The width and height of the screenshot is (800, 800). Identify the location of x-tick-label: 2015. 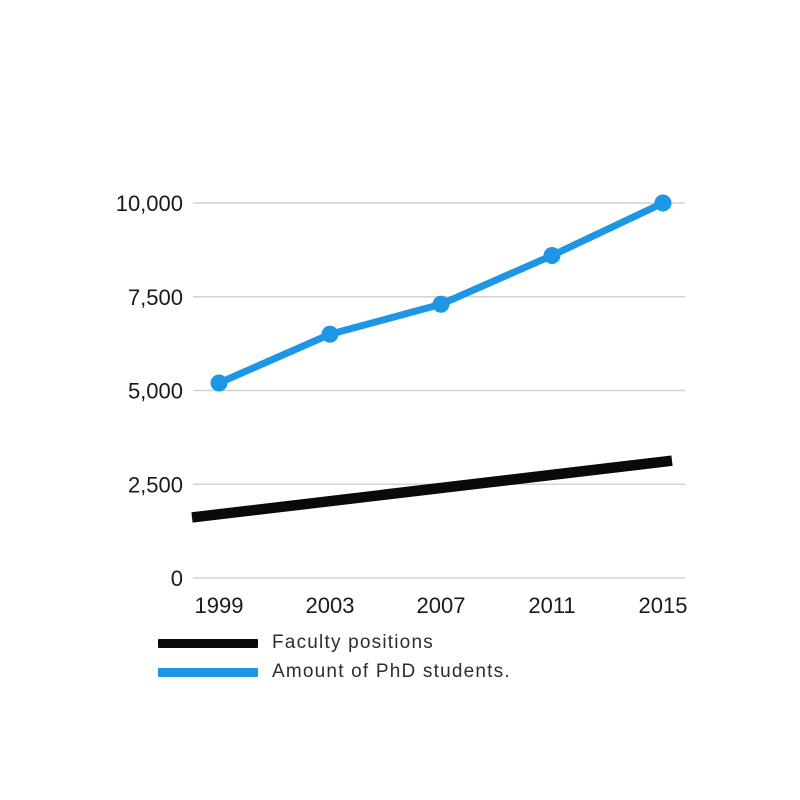
(663, 605).